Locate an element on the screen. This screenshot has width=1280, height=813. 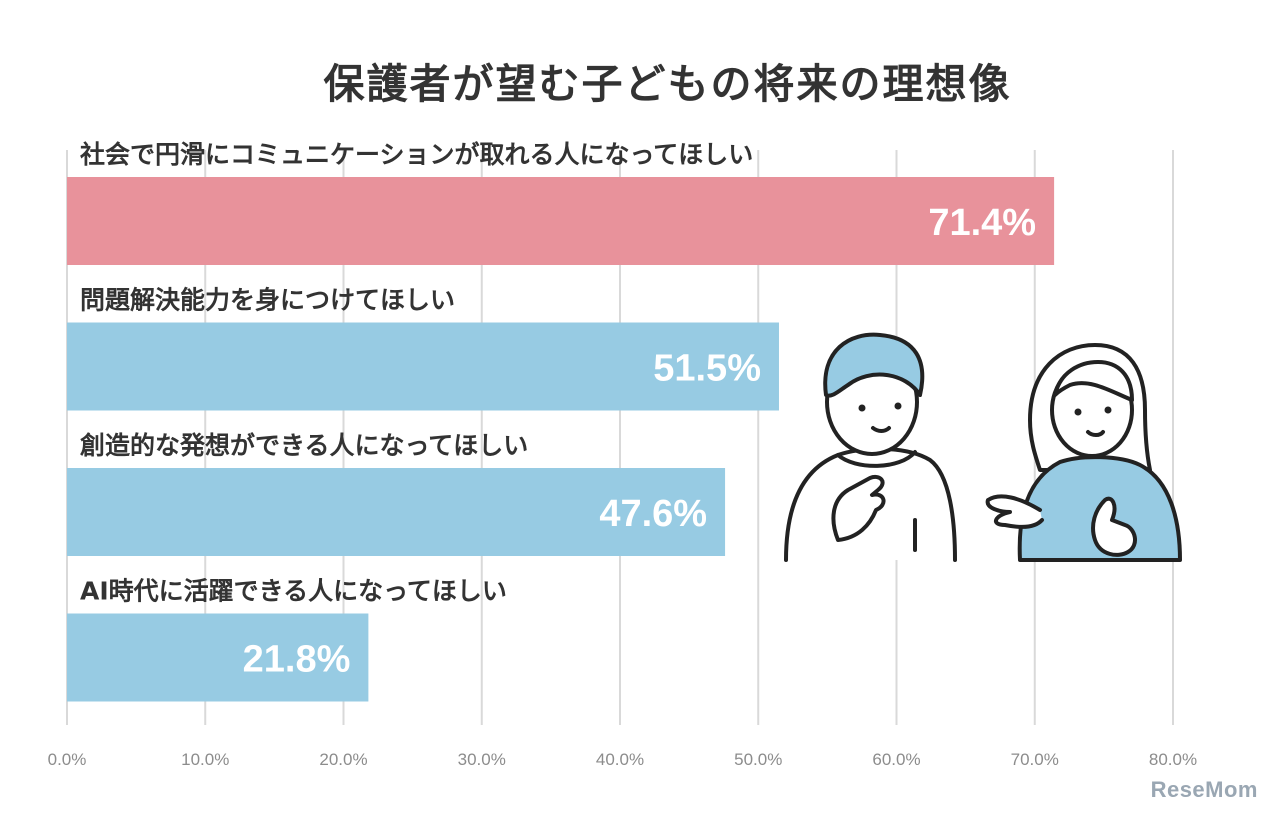
chart-title: 保護者が望む子どもの将来の理想像 is located at coordinates (667, 84).